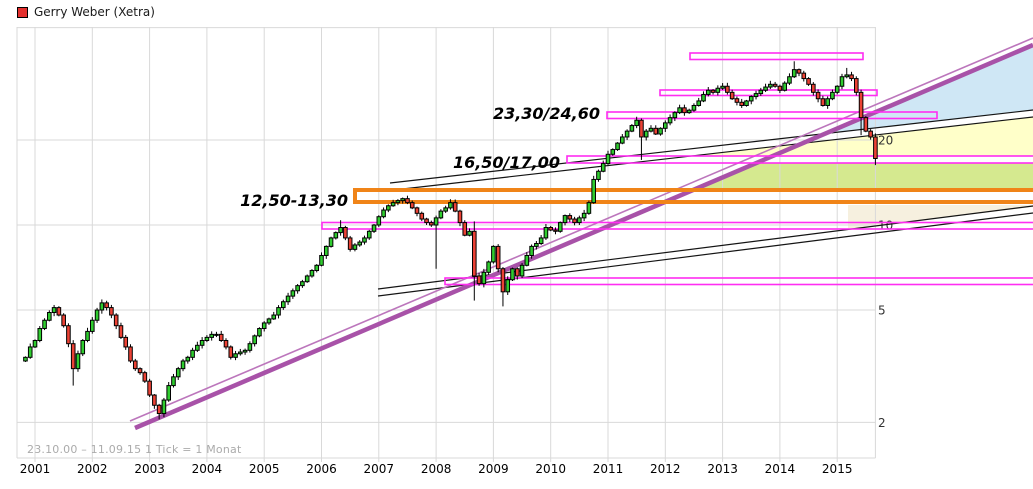 The height and width of the screenshot is (489, 1033). Describe the element at coordinates (693, 196) in the screenshot. I see `orange-zone-box` at that location.